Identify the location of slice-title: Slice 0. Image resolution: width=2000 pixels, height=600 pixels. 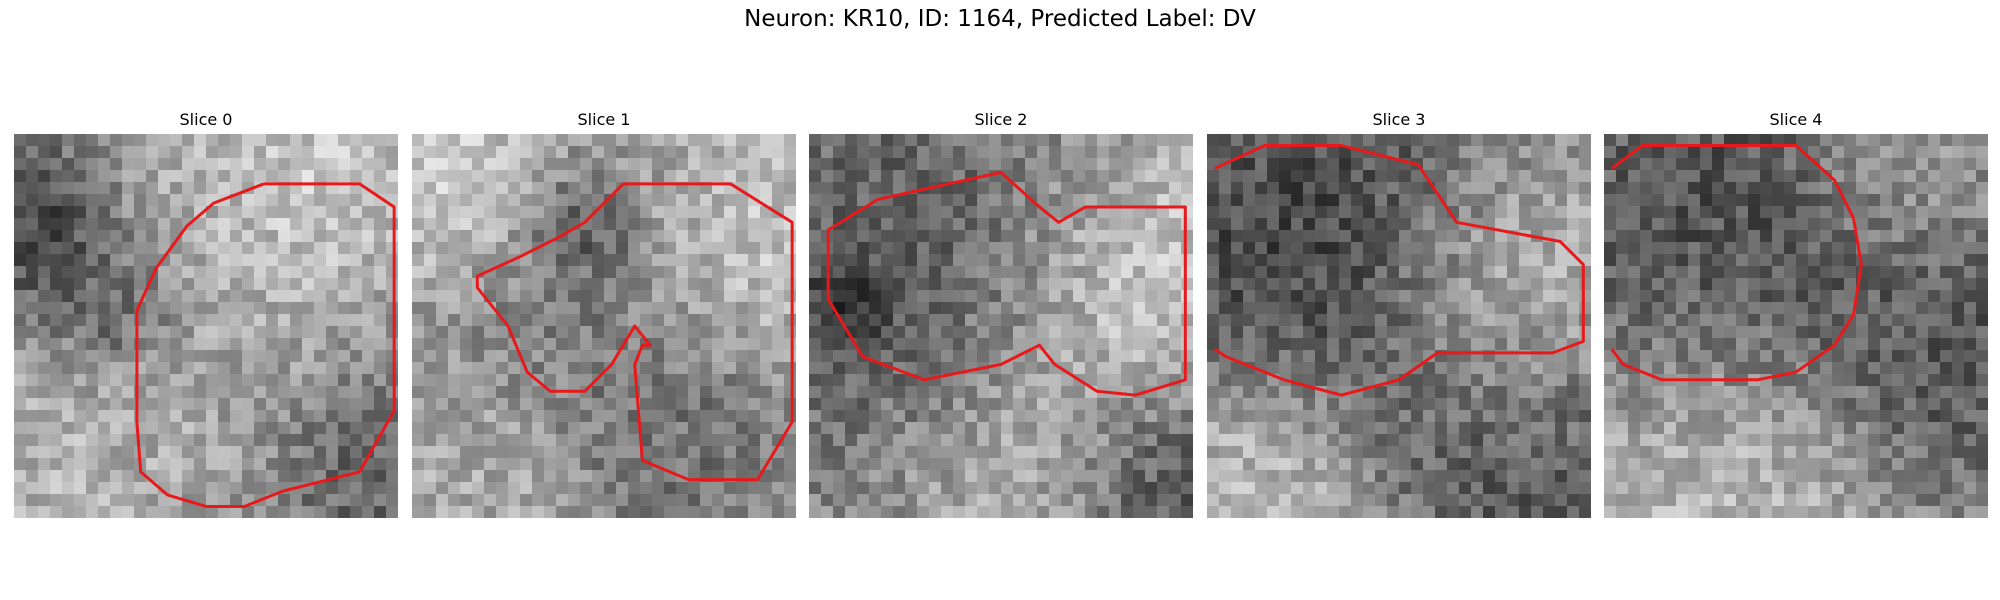
(206, 119).